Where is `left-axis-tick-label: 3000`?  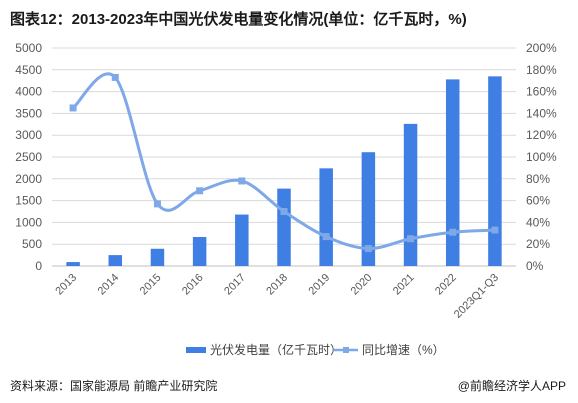 left-axis-tick-label: 3000 is located at coordinates (28, 135).